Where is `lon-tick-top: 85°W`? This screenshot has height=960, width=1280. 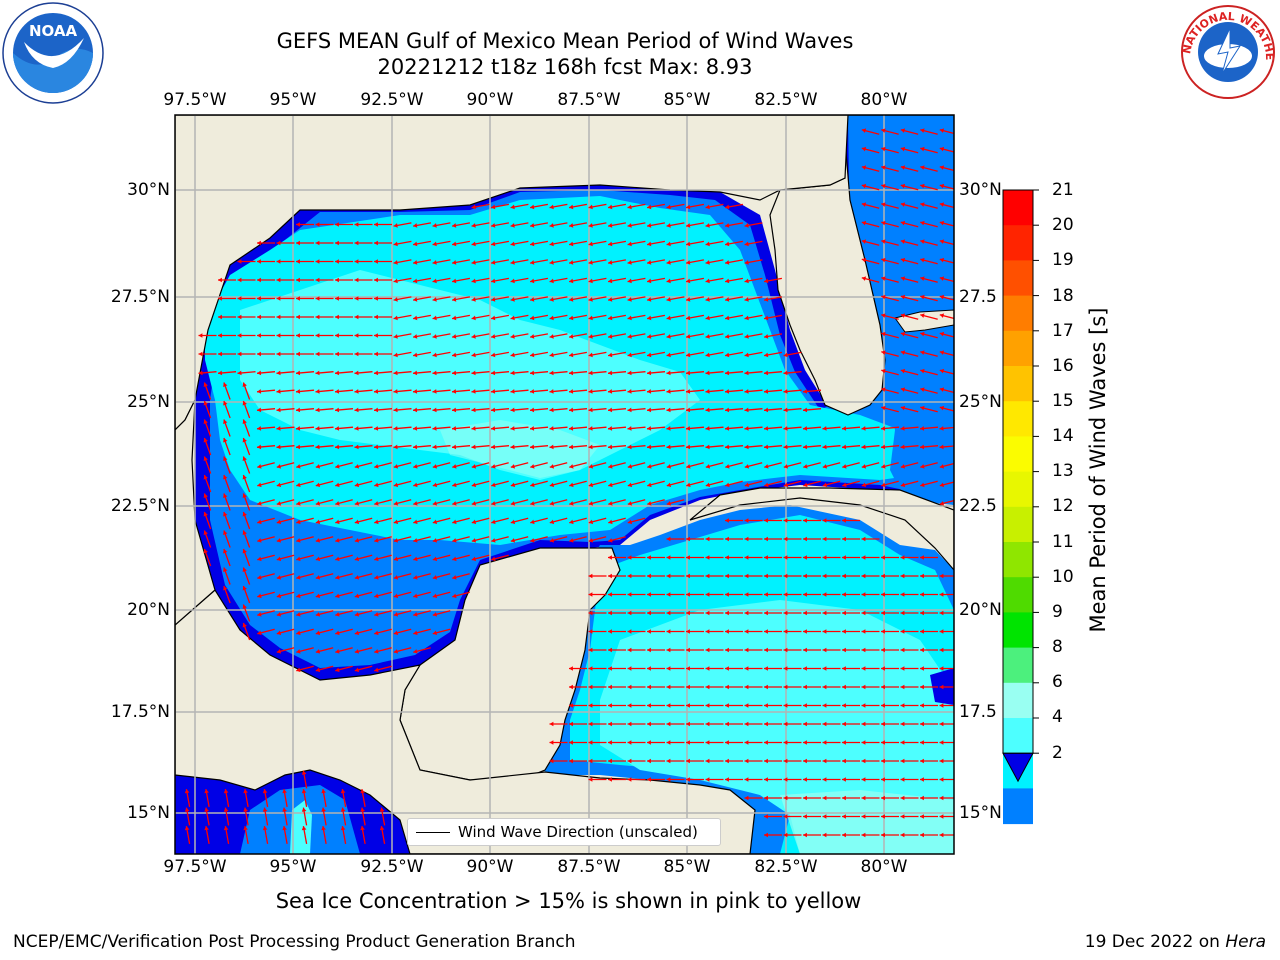 lon-tick-top: 85°W is located at coordinates (687, 100).